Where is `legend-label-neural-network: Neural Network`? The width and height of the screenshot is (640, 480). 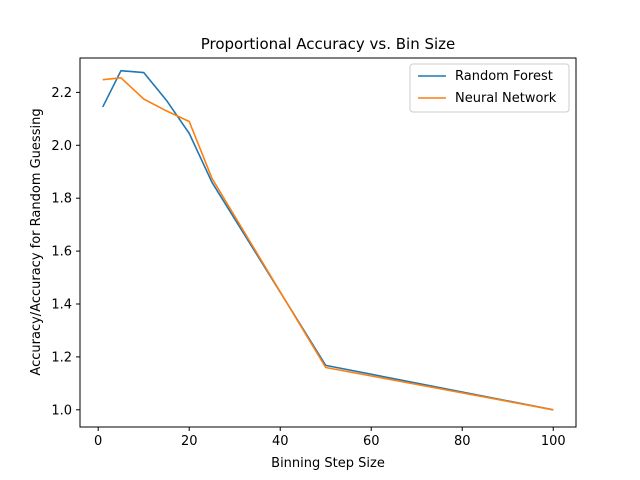 legend-label-neural-network: Neural Network is located at coordinates (506, 98).